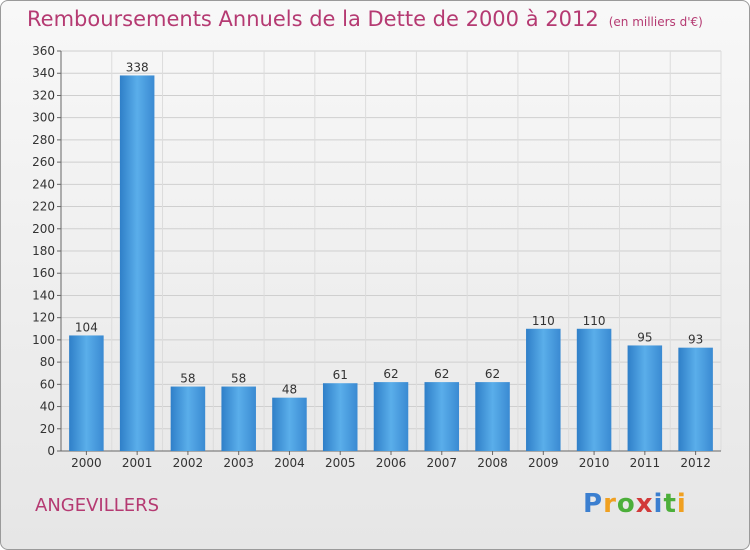  What do you see at coordinates (594, 463) in the screenshot?
I see `x-tick-label: 2010` at bounding box center [594, 463].